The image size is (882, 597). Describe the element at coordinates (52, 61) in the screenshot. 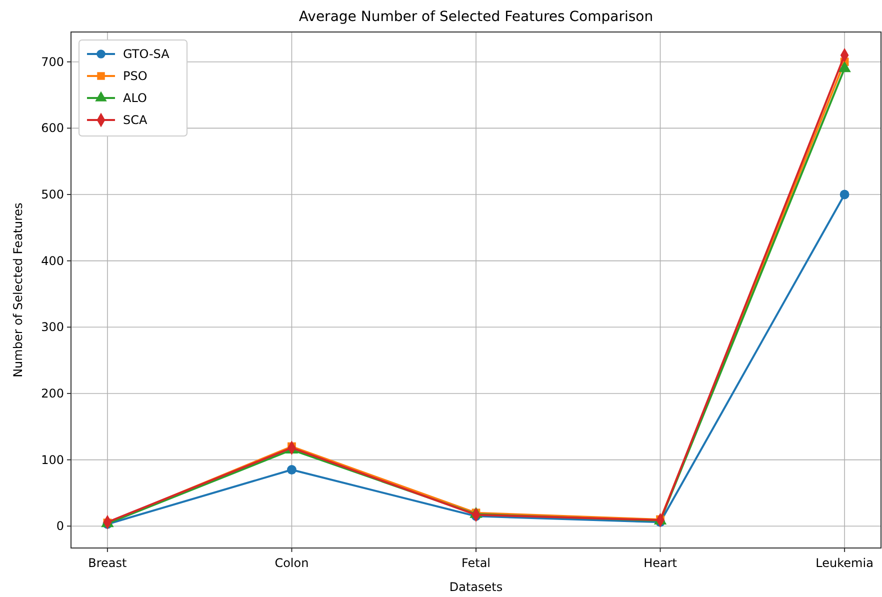

I see `y-tick-label: 700` at that location.